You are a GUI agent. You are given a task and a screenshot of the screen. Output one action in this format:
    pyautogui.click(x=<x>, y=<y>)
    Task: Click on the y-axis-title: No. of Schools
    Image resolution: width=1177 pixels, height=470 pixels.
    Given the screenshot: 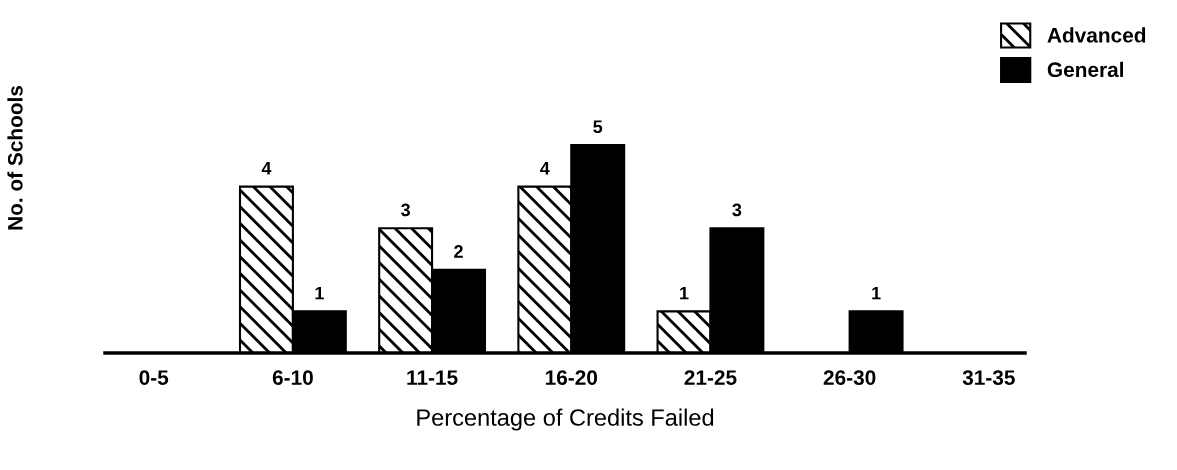 What is the action you would take?
    pyautogui.click(x=15, y=157)
    